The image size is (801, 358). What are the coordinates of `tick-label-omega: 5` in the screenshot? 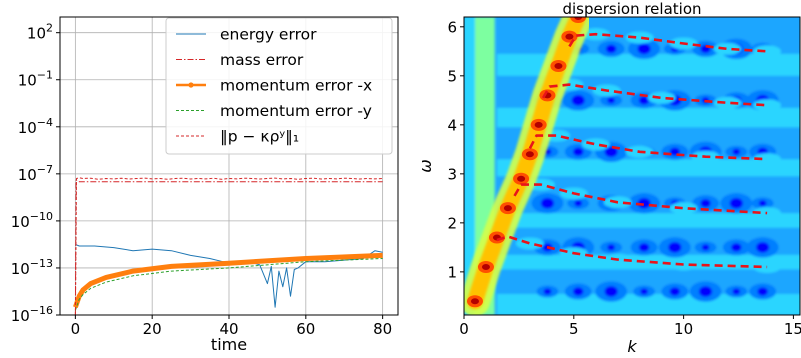 It's located at (452, 76).